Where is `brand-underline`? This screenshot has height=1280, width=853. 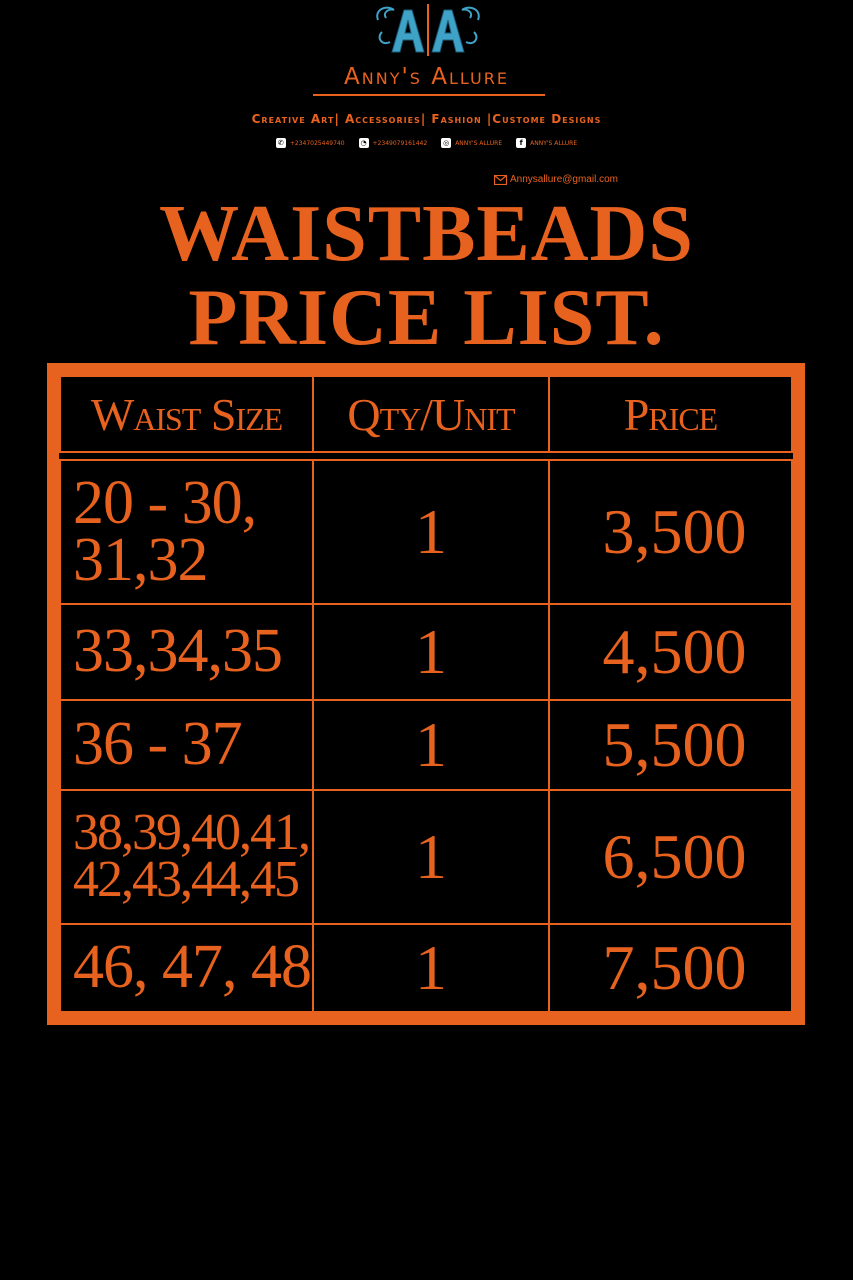 brand-underline is located at coordinates (429, 95).